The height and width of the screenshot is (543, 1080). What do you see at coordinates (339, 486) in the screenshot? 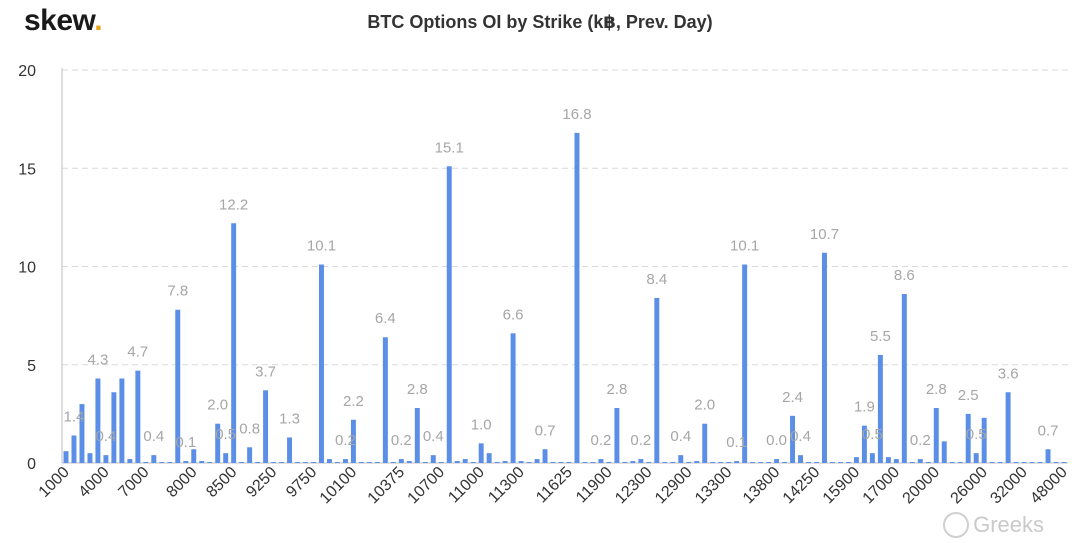
I see `x-tick-label: 10100` at bounding box center [339, 486].